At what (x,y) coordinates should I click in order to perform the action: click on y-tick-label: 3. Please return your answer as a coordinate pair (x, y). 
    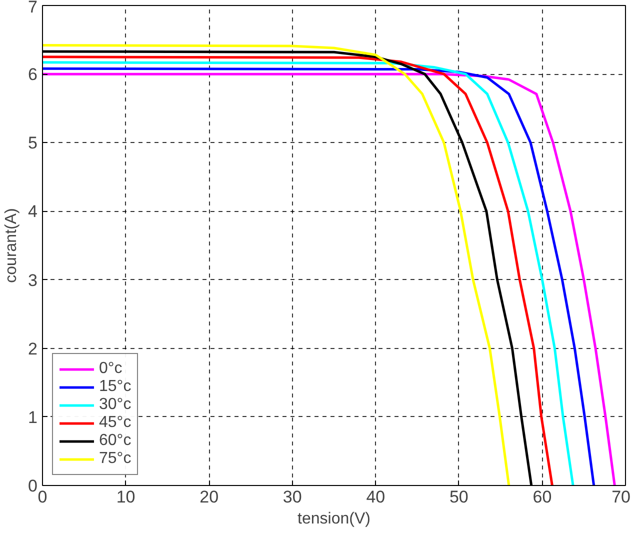
    Looking at the image, I should click on (33, 280).